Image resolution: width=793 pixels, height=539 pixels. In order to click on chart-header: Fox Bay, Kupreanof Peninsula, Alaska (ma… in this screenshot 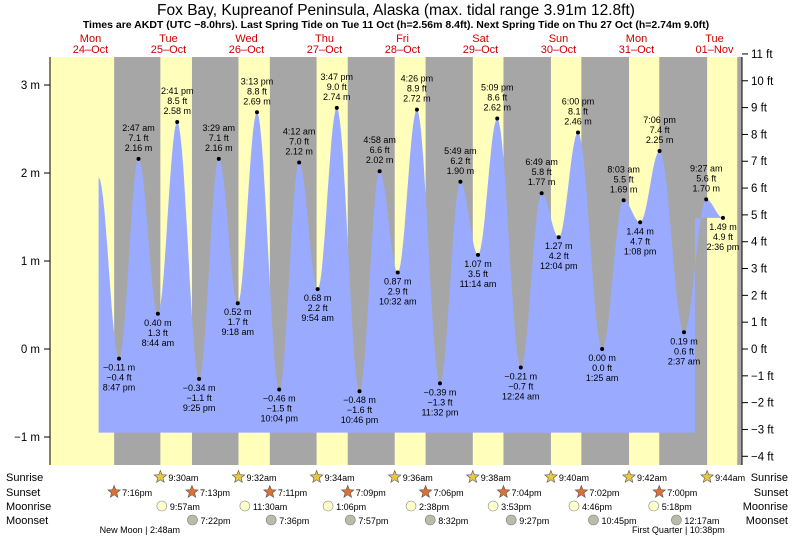, I will do `click(396, 16)`.